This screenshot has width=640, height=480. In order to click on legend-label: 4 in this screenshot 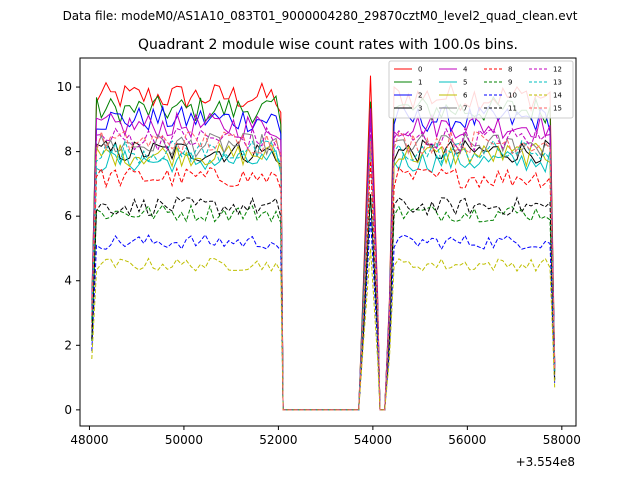, I will do `click(465, 70)`.